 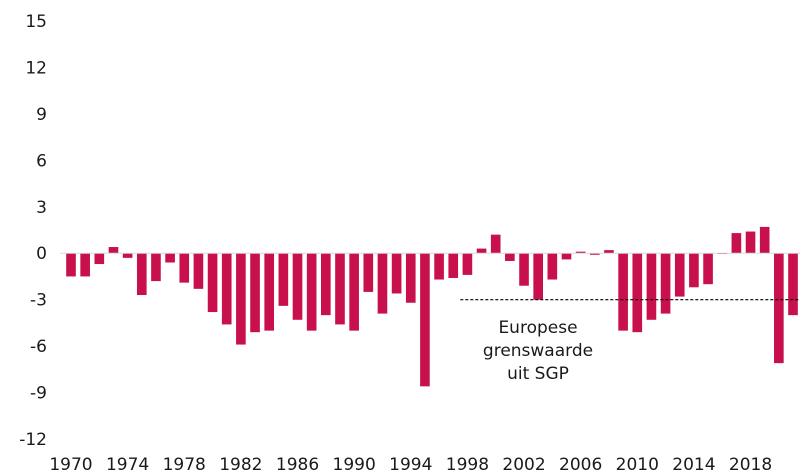 I want to click on y-tick-label: 3, so click(x=41, y=208).